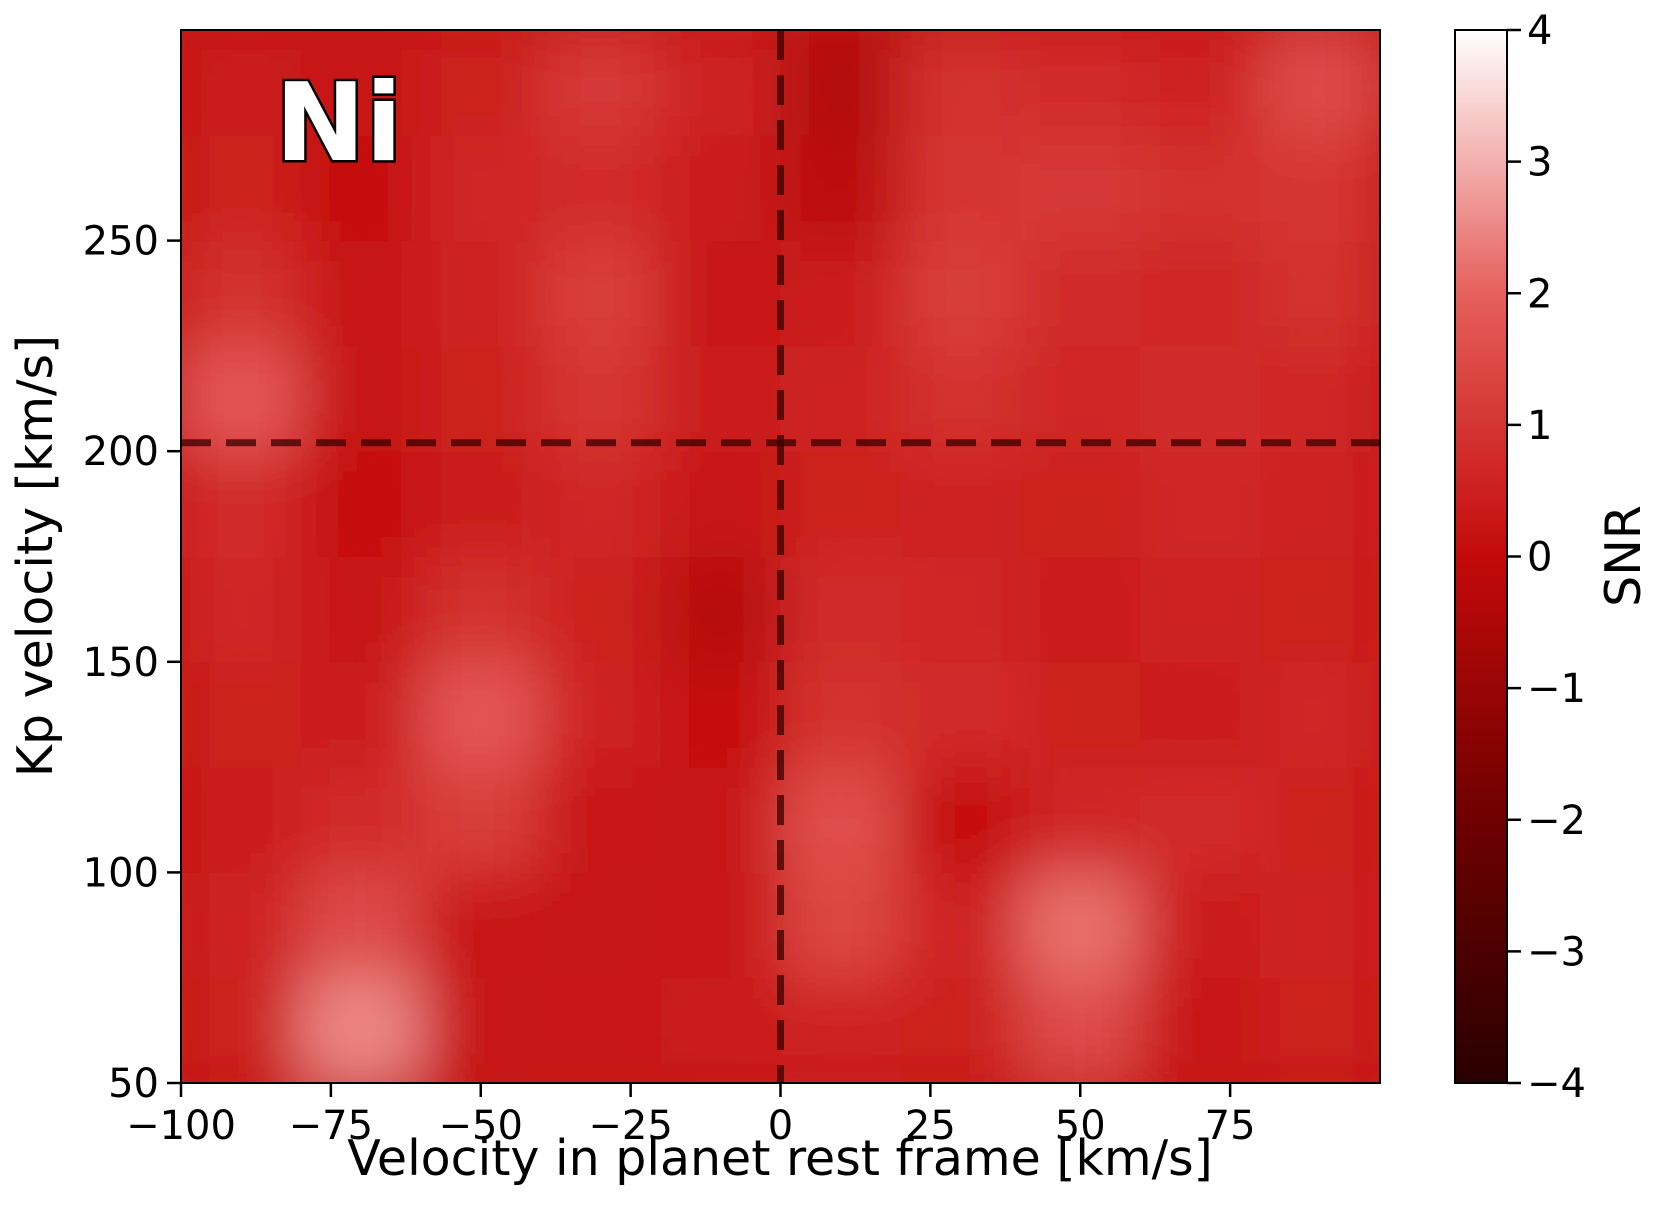 This screenshot has height=1218, width=1661. I want to click on y-tick-label: 250, so click(121, 242).